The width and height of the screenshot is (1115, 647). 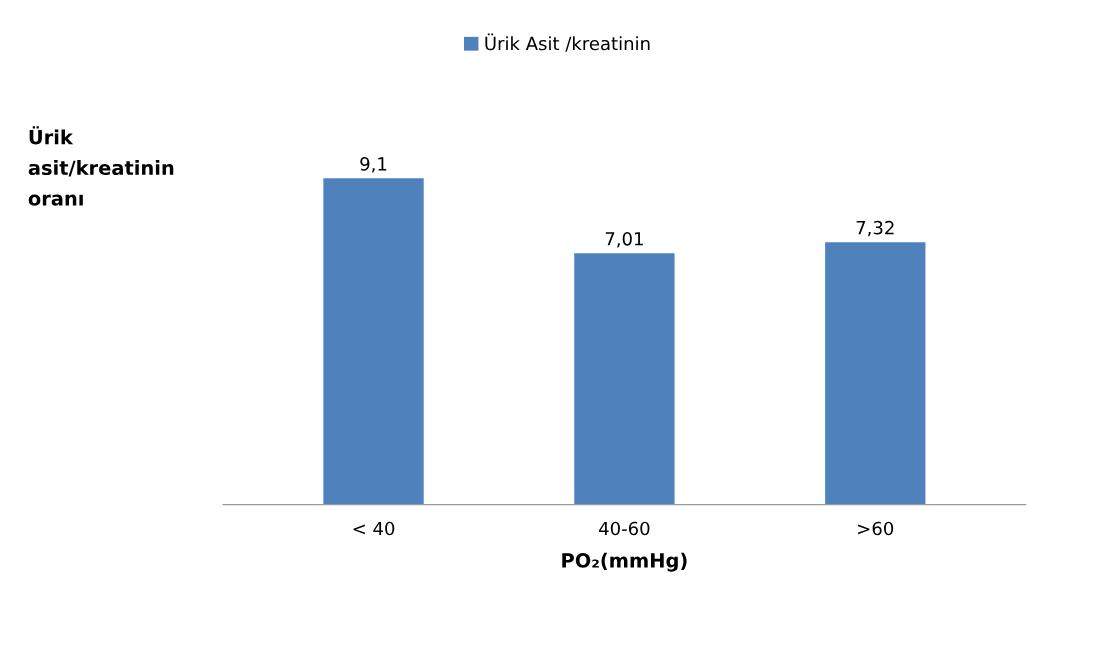 I want to click on data-label: 7,01, so click(x=624, y=239).